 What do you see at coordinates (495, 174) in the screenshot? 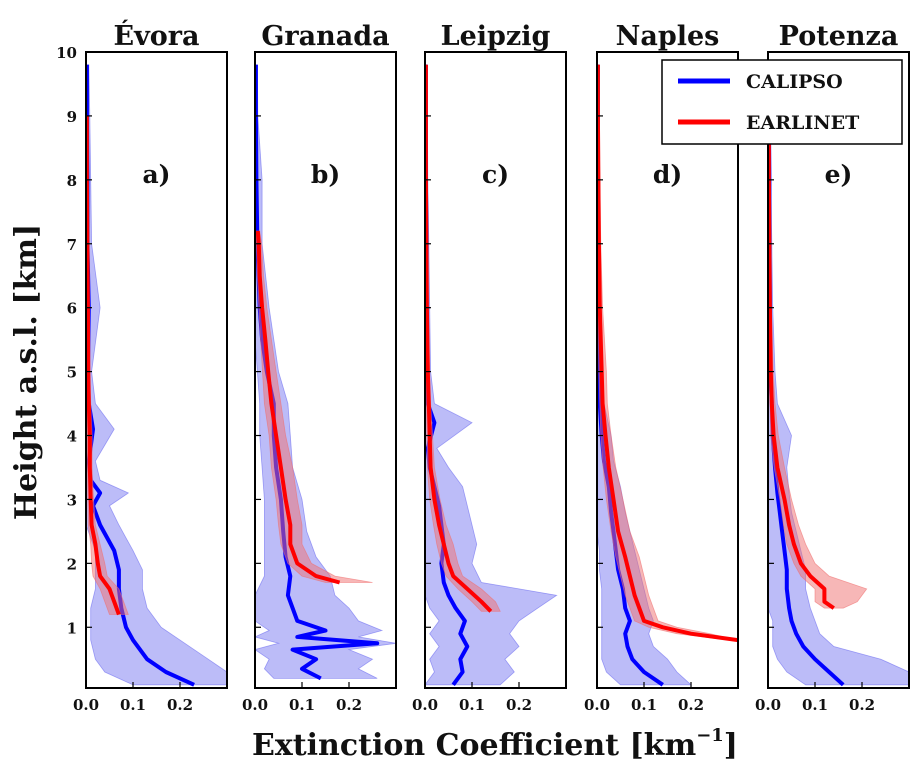
I see `panel-label: c)` at bounding box center [495, 174].